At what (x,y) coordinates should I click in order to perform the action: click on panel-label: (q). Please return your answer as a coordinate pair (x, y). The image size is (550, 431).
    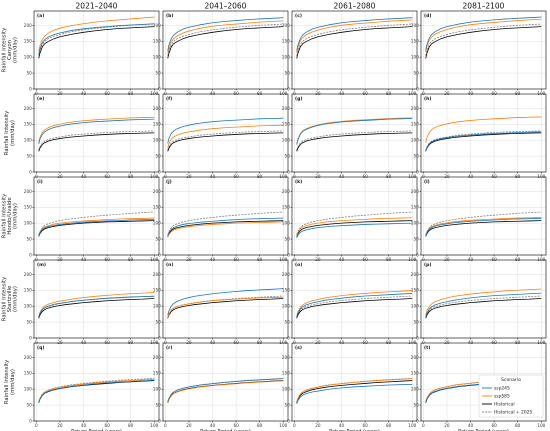
    Looking at the image, I should click on (41, 348).